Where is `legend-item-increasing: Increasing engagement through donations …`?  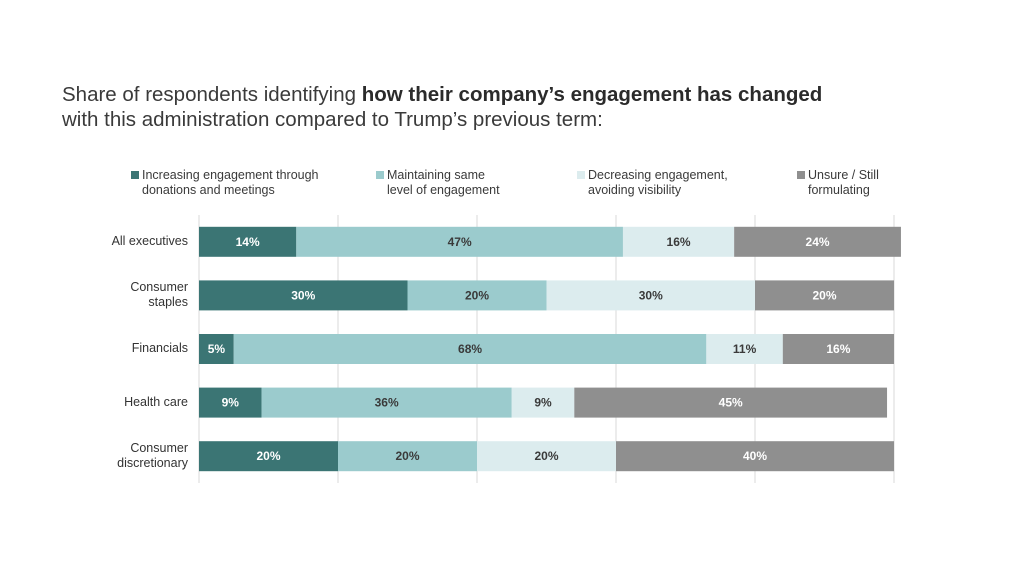
legend-item-increasing: Increasing engagement through donations … is located at coordinates (225, 183).